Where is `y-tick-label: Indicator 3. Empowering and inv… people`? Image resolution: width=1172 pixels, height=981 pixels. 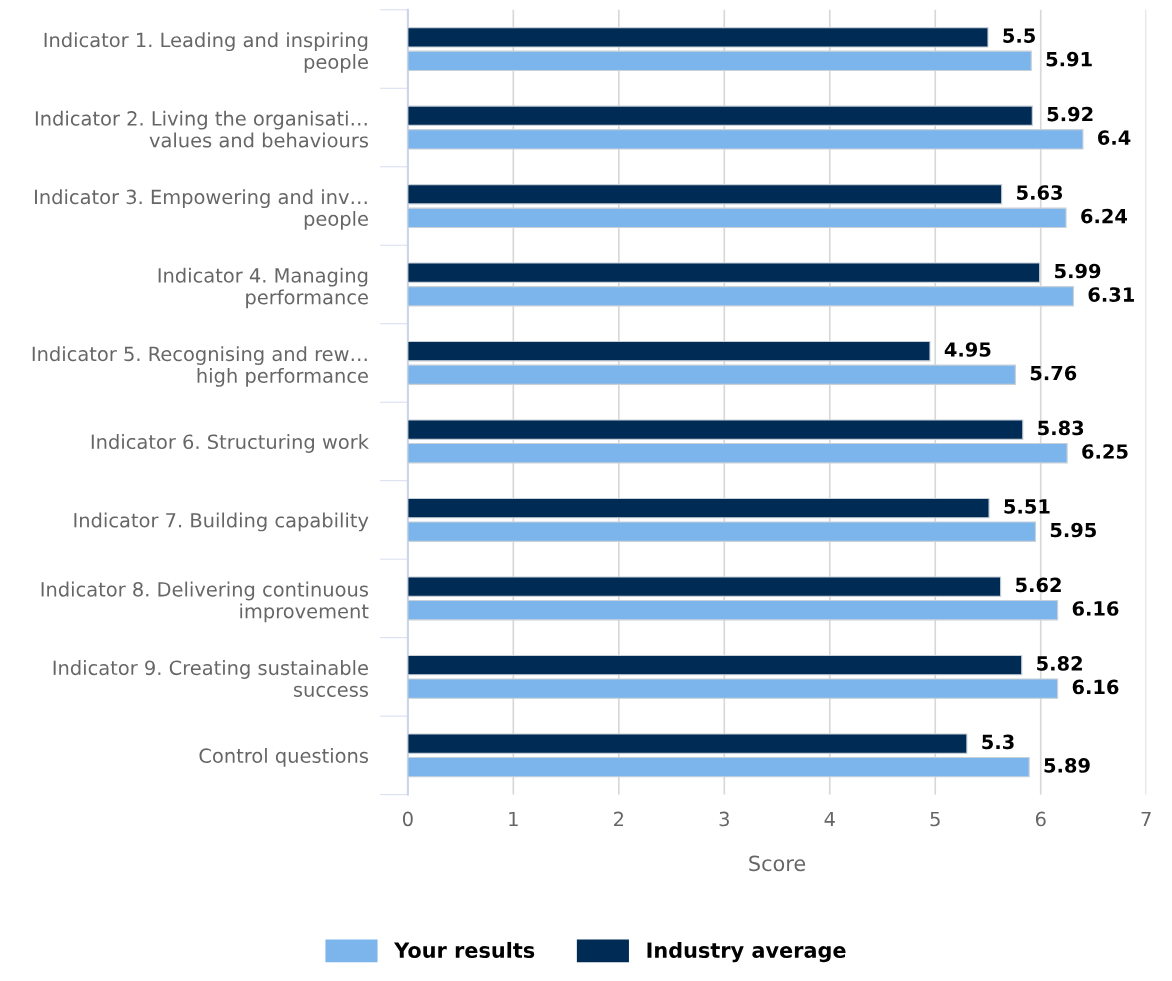 y-tick-label: Indicator 3. Empowering and inv… people is located at coordinates (201, 209).